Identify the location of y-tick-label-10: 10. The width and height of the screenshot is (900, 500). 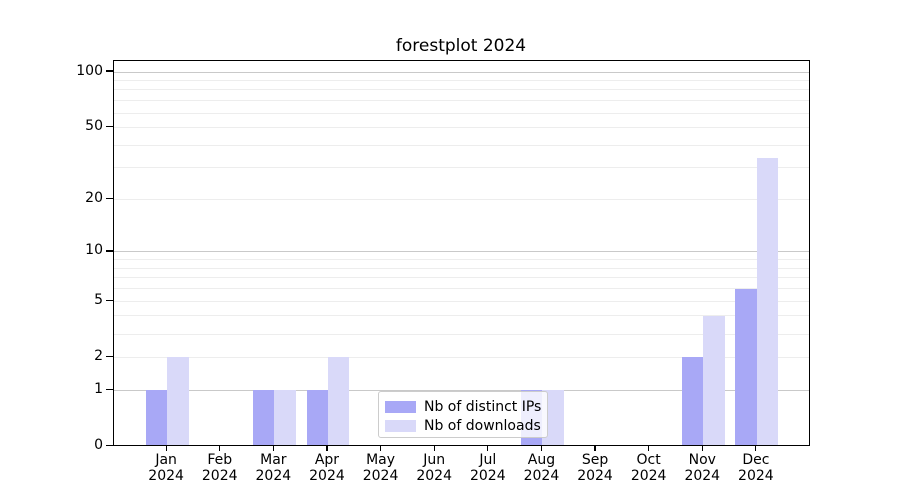
(94, 250).